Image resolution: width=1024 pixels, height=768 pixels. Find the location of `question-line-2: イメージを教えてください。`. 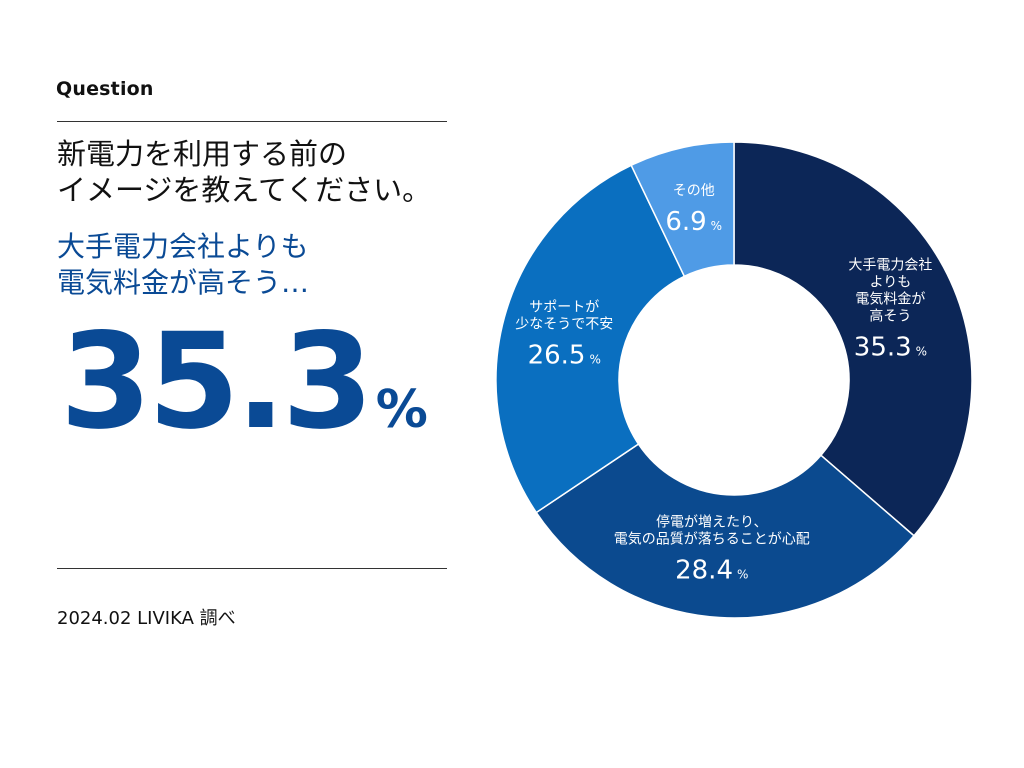

question-line-2: イメージを教えてください。 is located at coordinates (244, 190).